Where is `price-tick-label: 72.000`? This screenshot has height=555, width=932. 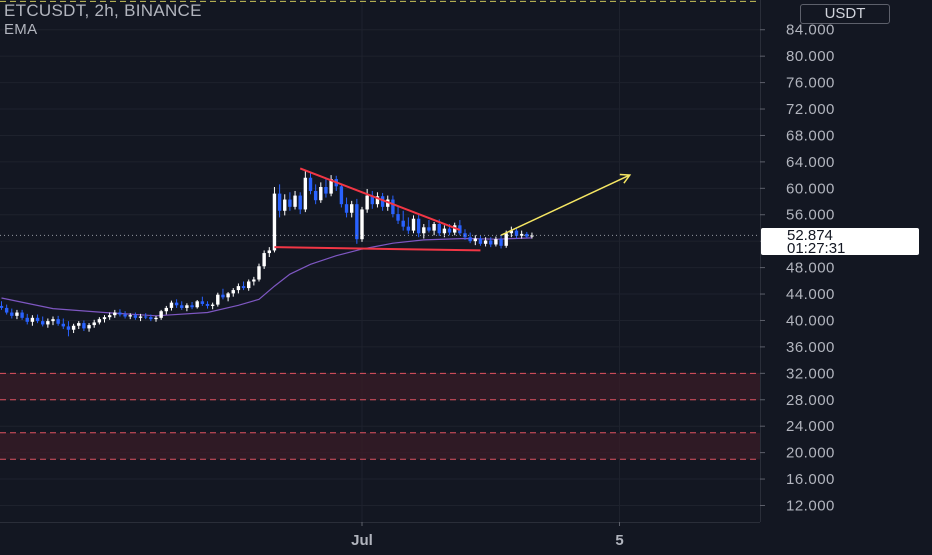
price-tick-label: 72.000 is located at coordinates (810, 109).